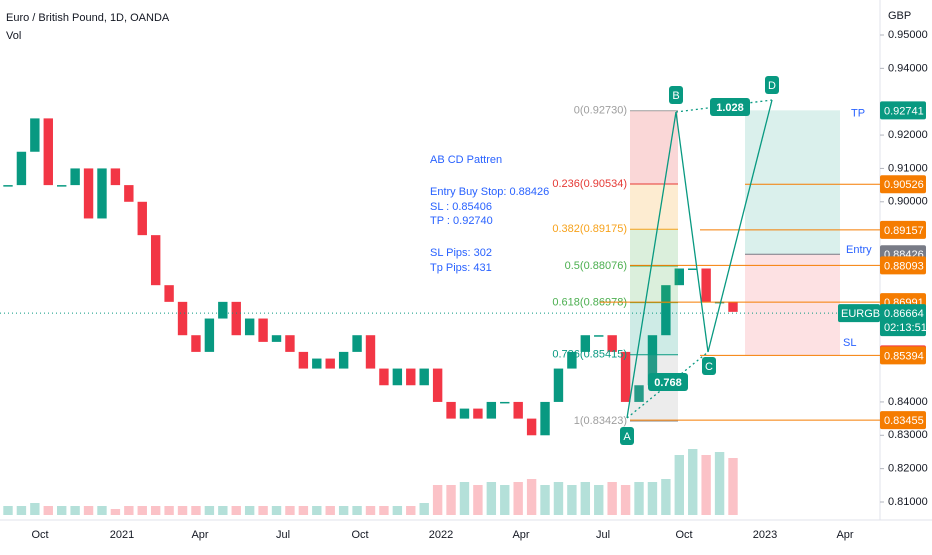  Describe the element at coordinates (904, 421) in the screenshot. I see `price-tag-label: 0.83455` at that location.